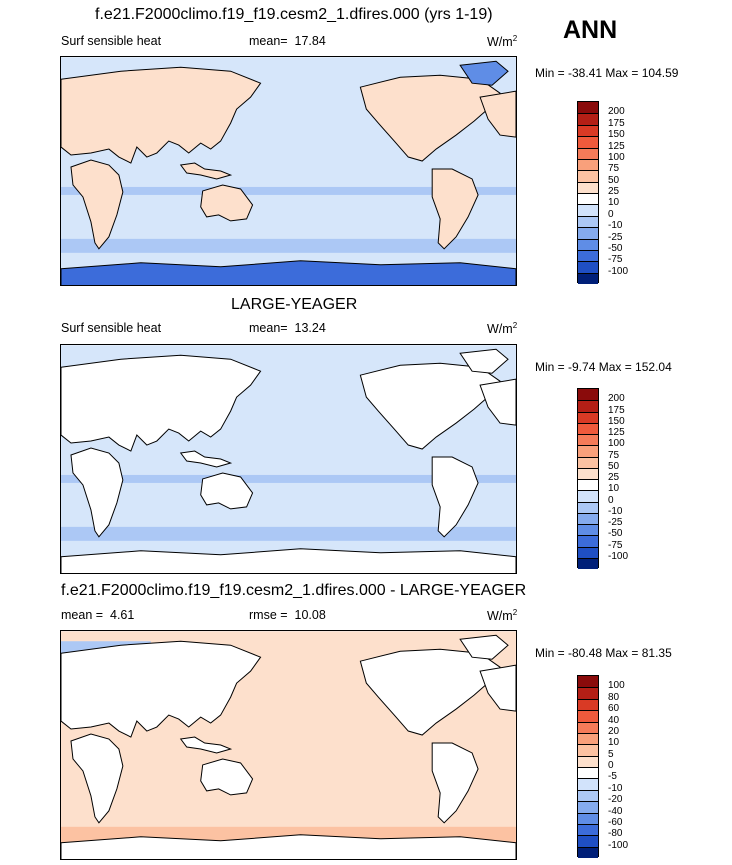 This screenshot has height=865, width=732. Describe the element at coordinates (588, 478) in the screenshot. I see `panel2-colorbar` at that location.